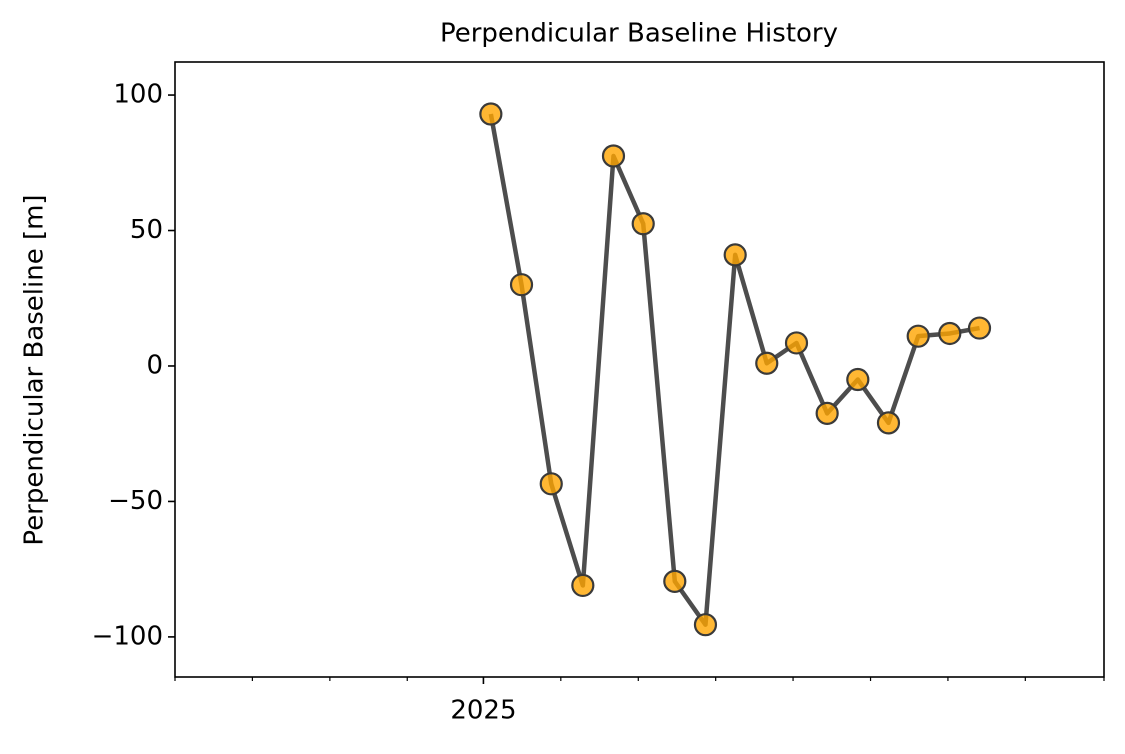  What do you see at coordinates (146, 230) in the screenshot?
I see `y-tick-label: 50` at bounding box center [146, 230].